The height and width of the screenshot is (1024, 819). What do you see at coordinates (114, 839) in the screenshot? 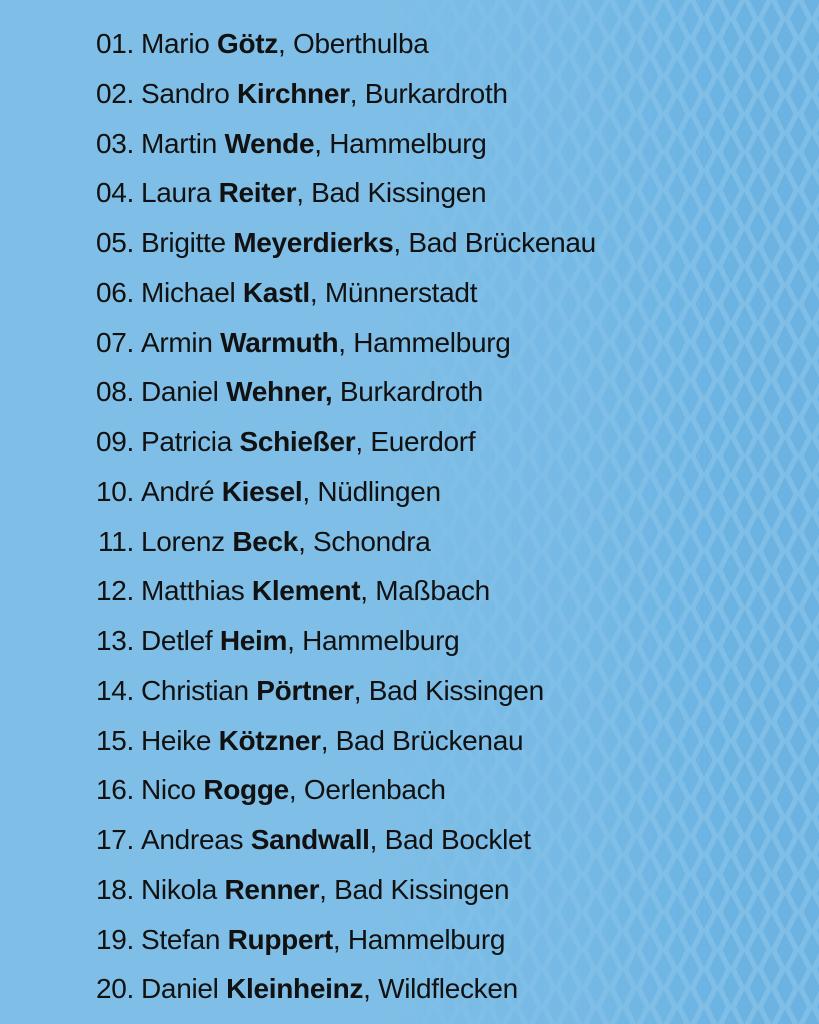
I see `list-number: 17.` at bounding box center [114, 839].